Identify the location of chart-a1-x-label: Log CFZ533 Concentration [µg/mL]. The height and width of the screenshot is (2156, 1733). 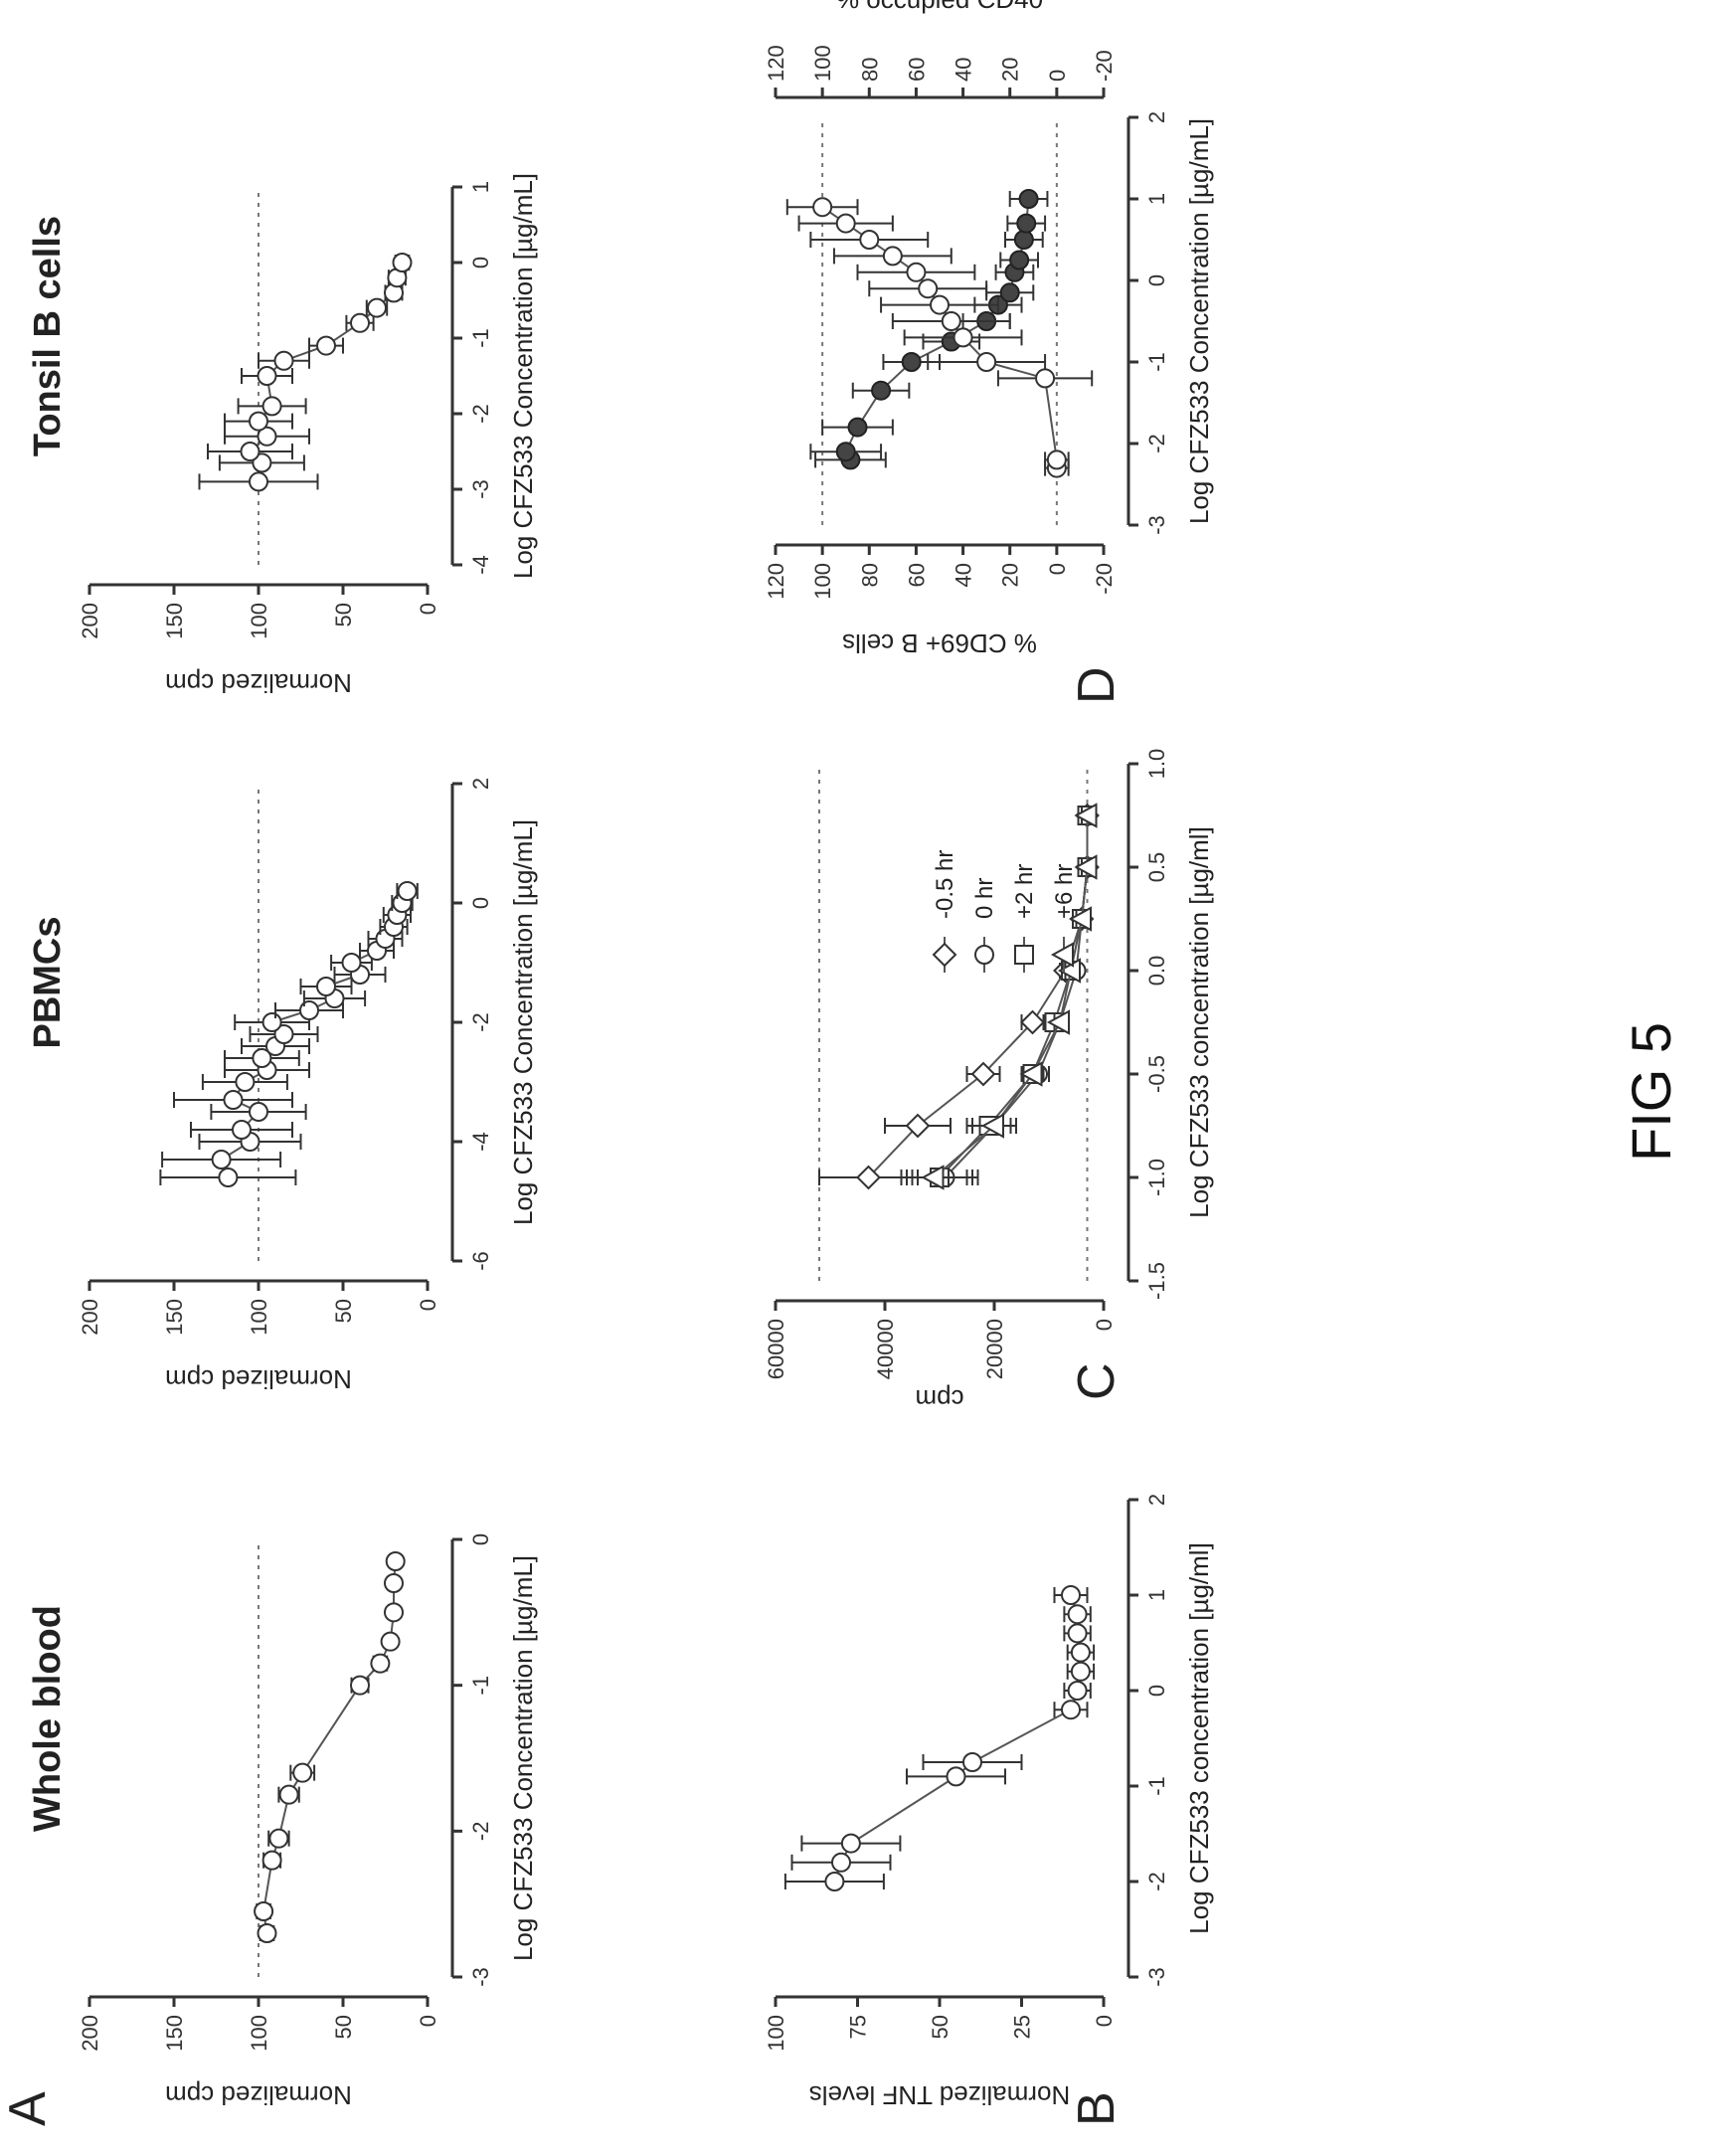
(523, 1758).